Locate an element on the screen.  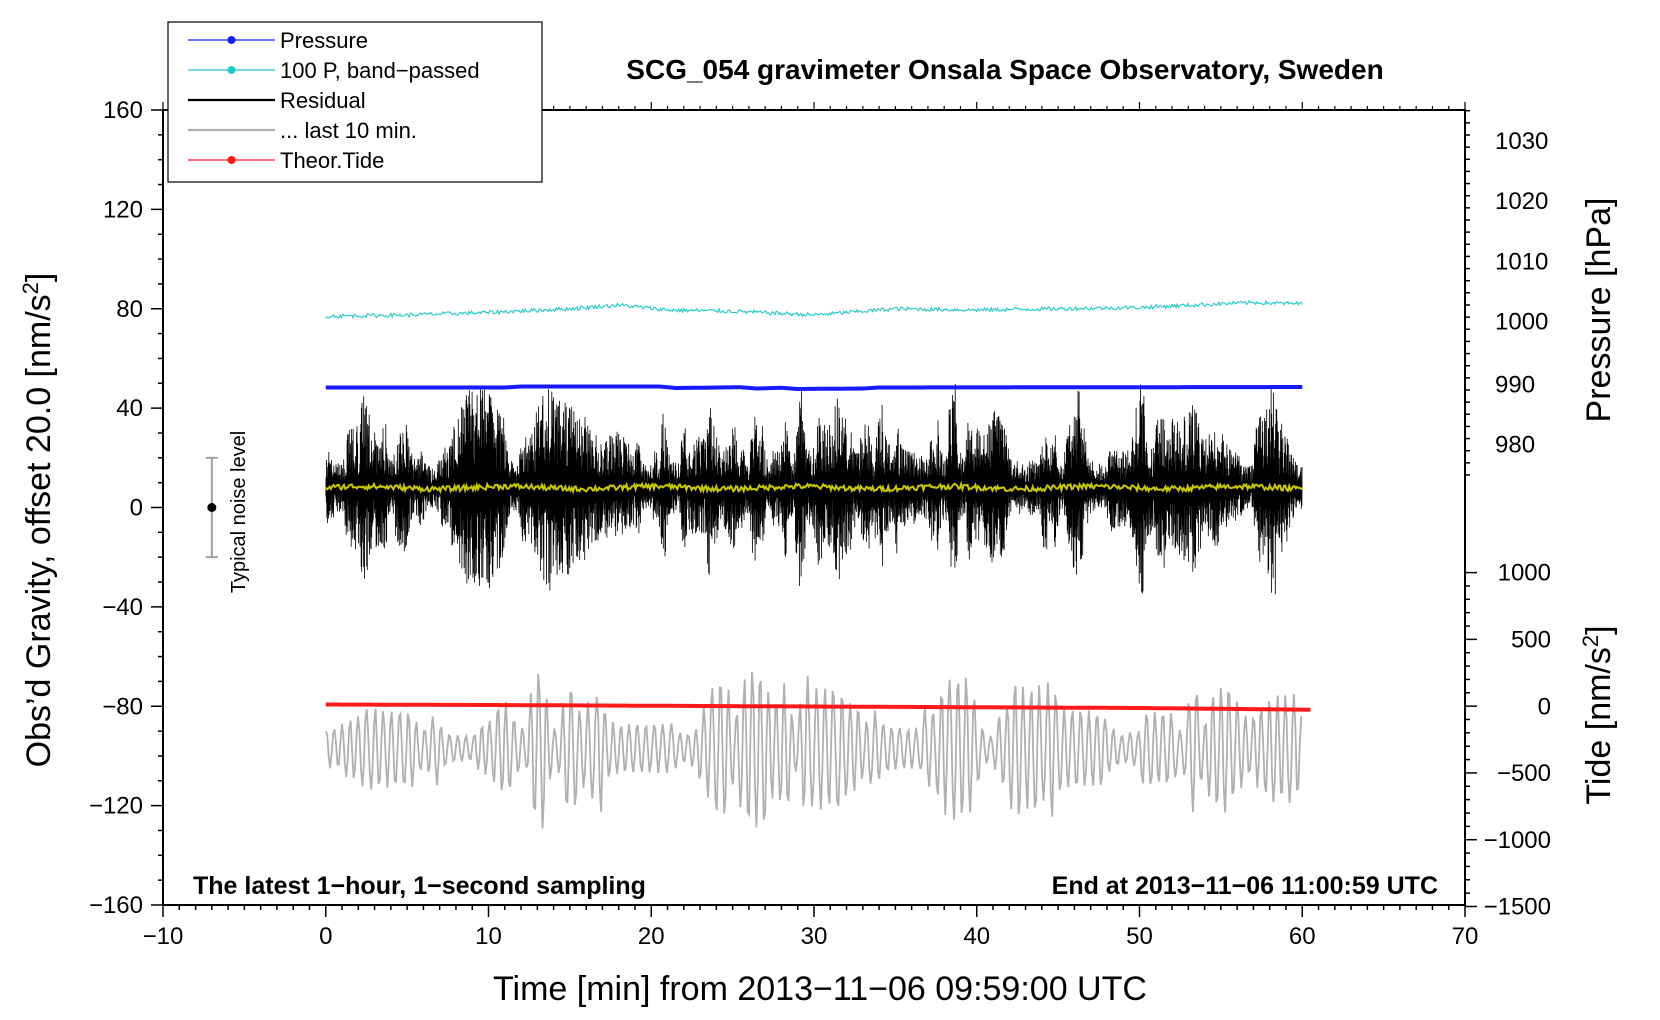
x-tick-label: 70 is located at coordinates (1465, 936).